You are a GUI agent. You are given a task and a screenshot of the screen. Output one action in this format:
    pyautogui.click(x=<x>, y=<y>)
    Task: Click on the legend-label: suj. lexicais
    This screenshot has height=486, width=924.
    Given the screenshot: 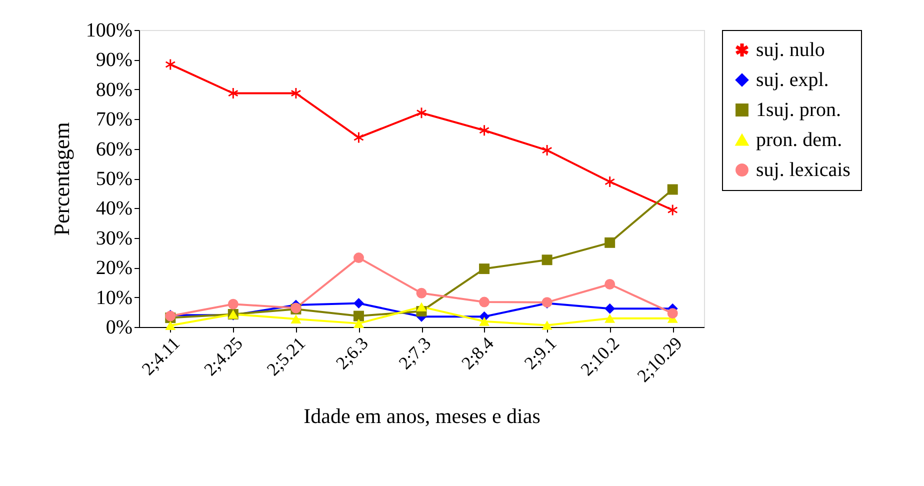 What is the action you would take?
    pyautogui.click(x=803, y=170)
    